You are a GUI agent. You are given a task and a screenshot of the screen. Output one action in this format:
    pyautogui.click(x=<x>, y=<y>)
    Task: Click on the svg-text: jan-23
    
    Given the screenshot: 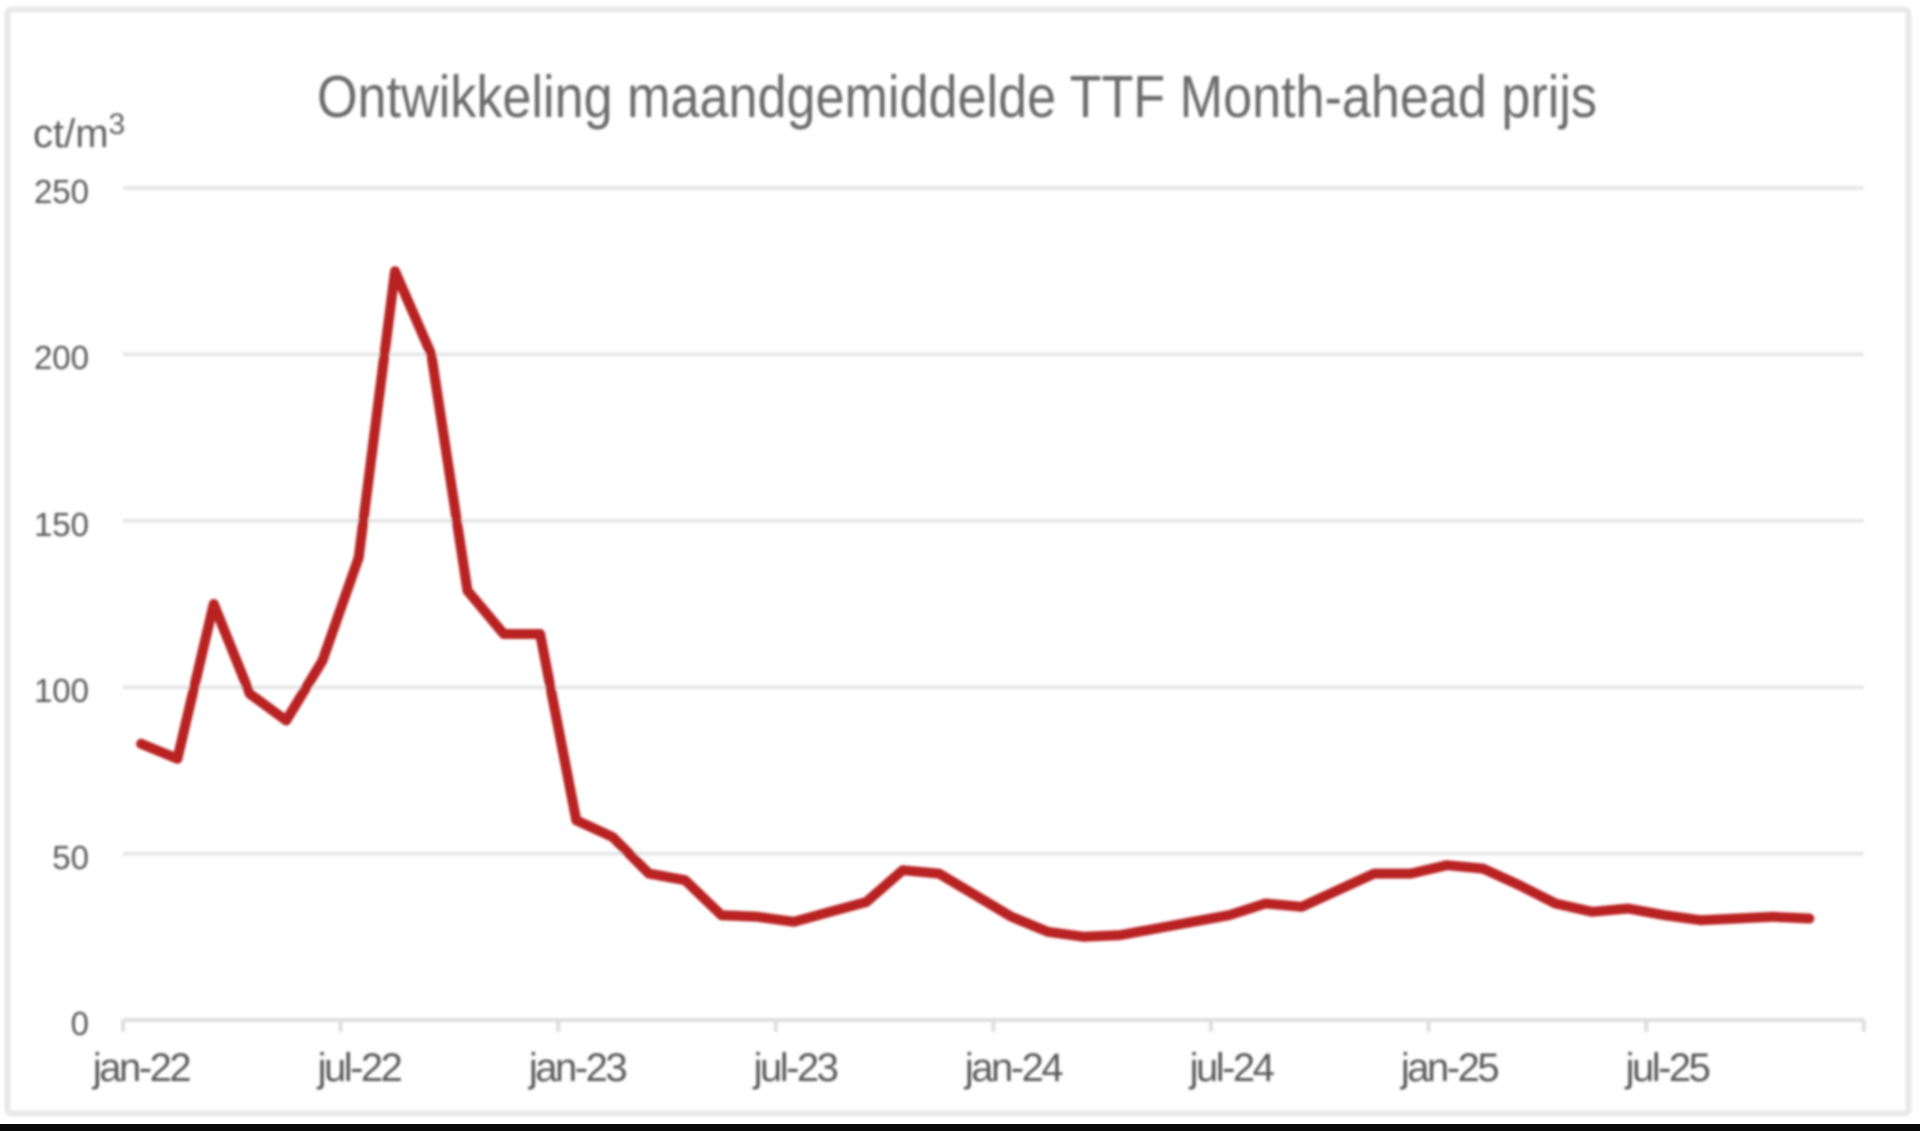 What is the action you would take?
    pyautogui.click(x=577, y=1068)
    